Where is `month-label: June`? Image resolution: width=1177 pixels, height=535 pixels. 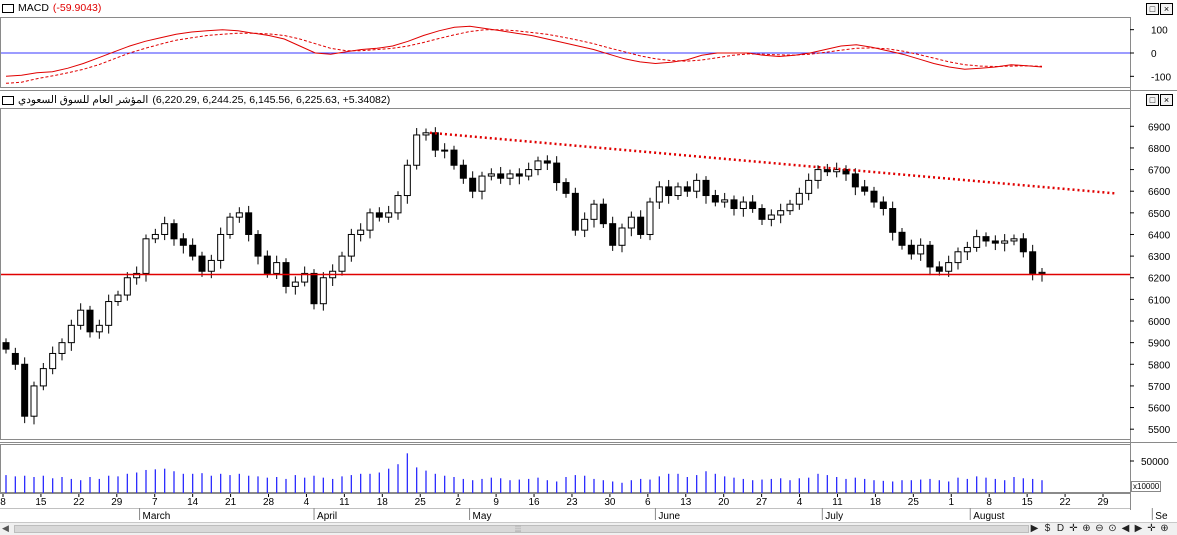
month-label: June is located at coordinates (669, 516).